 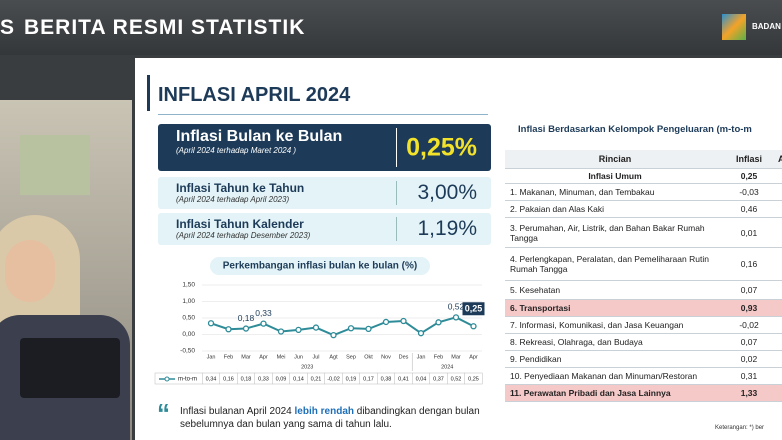 What do you see at coordinates (749, 325) in the screenshot?
I see `row-value: -0,02` at bounding box center [749, 325].